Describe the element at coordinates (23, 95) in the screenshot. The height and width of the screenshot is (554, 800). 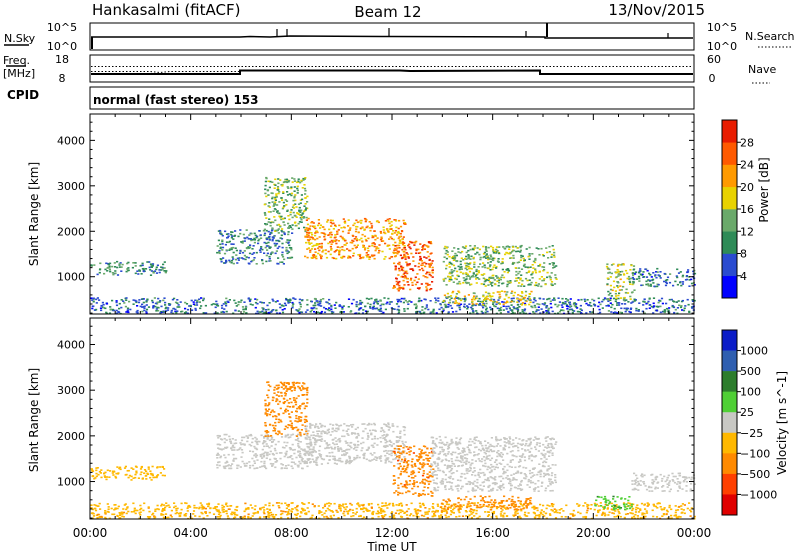
I see `cpid-label: CPID` at that location.